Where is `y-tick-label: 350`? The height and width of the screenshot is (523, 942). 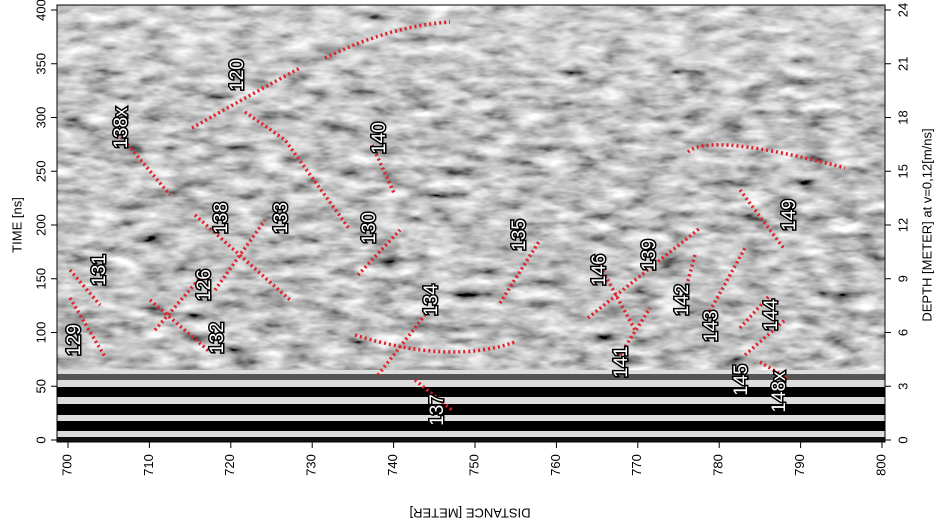
y-tick-label: 350 is located at coordinates (40, 64).